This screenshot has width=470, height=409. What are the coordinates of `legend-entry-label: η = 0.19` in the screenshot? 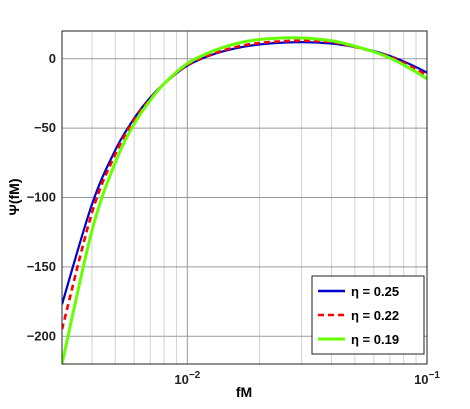 It's located at (375, 339).